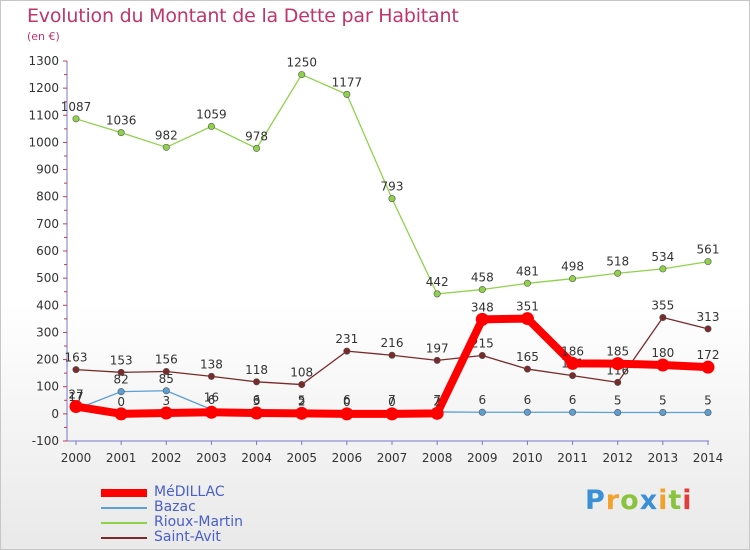  Describe the element at coordinates (572, 267) in the screenshot. I see `data-label-rioux-martin: 498` at that location.